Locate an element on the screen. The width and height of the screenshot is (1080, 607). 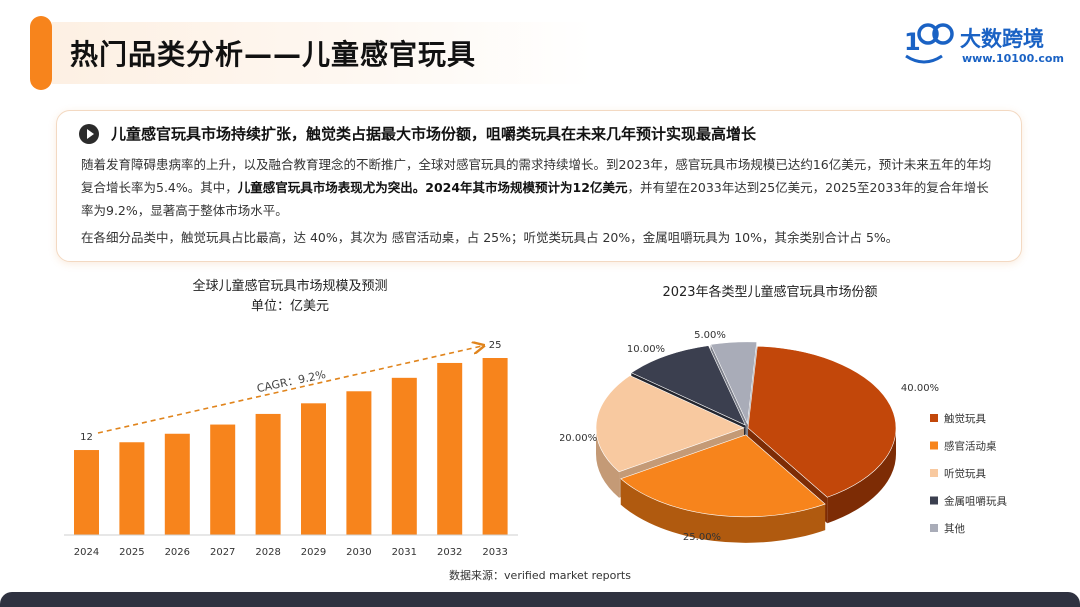
pie-slice-其他 is located at coordinates (734, 383).